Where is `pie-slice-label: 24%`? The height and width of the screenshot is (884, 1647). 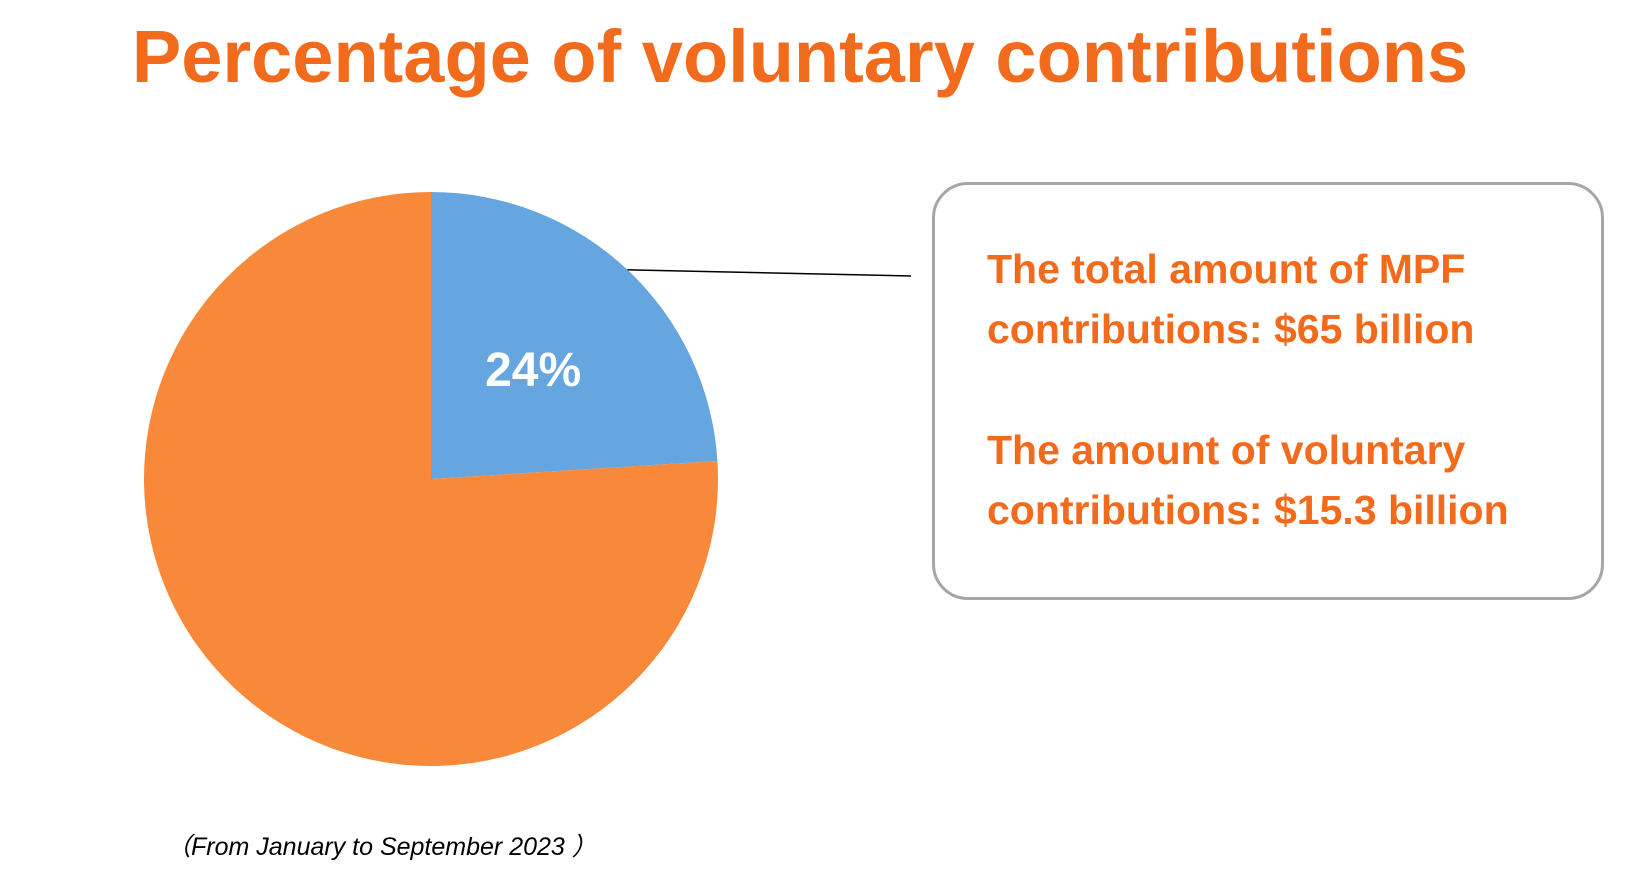
pie-slice-label: 24% is located at coordinates (533, 370).